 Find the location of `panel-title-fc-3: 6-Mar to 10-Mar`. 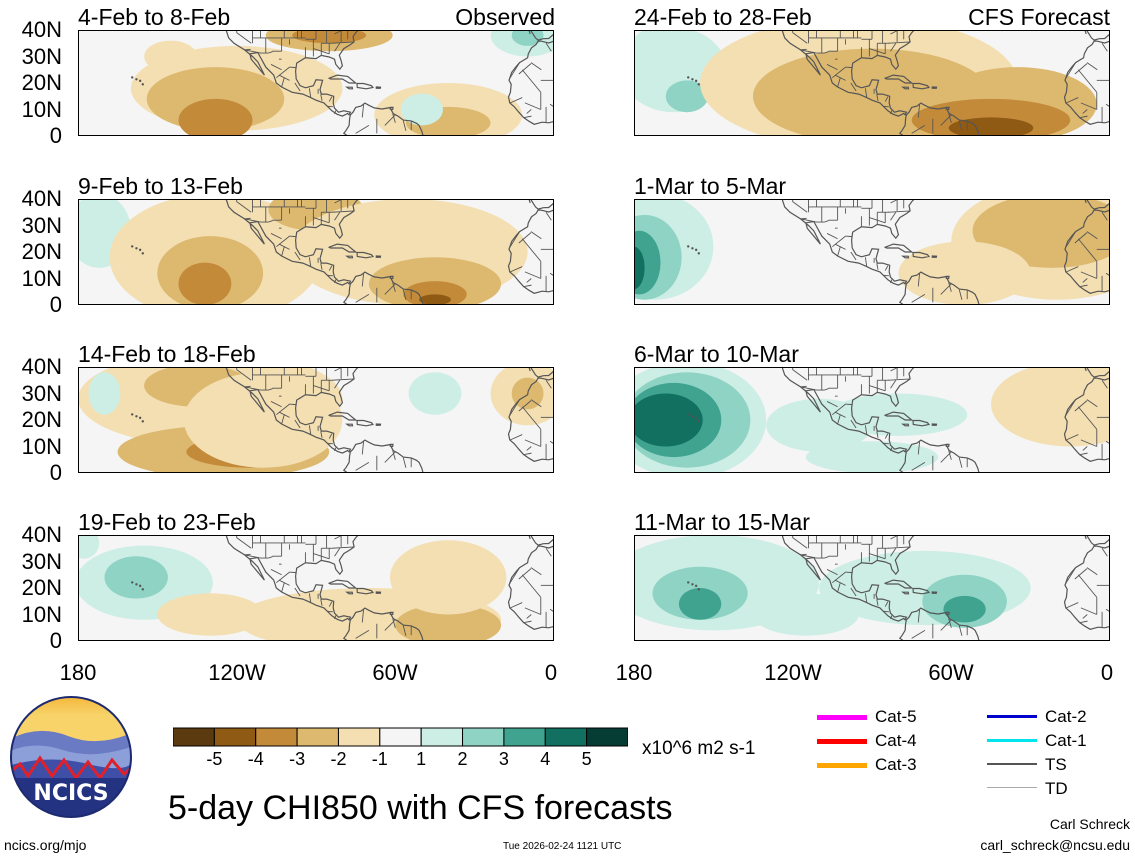

panel-title-fc-3: 6-Mar to 10-Mar is located at coordinates (716, 354).